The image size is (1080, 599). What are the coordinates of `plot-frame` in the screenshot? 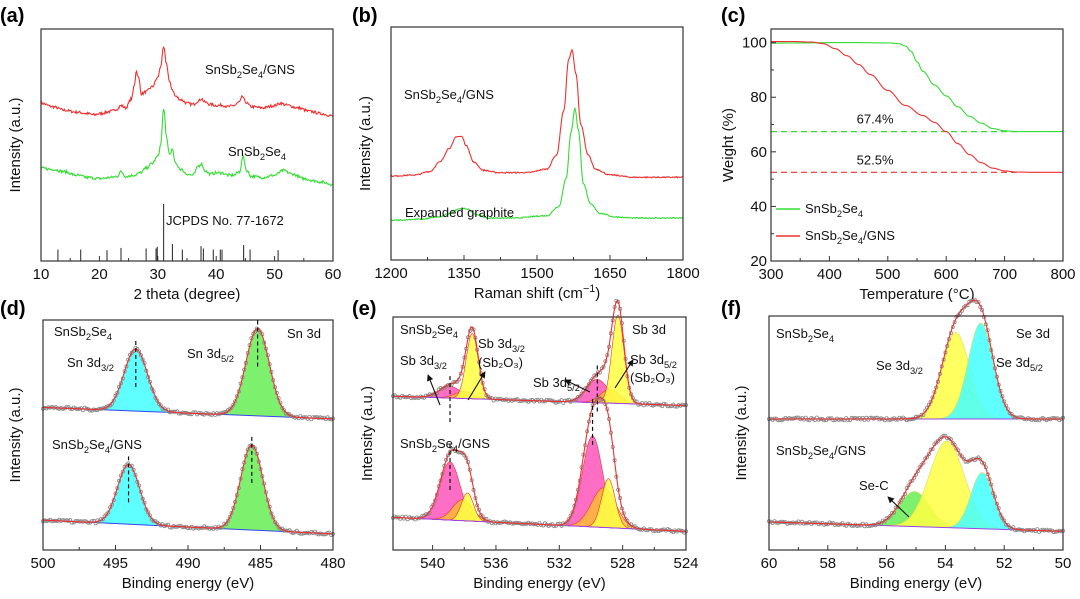 It's located at (537, 143).